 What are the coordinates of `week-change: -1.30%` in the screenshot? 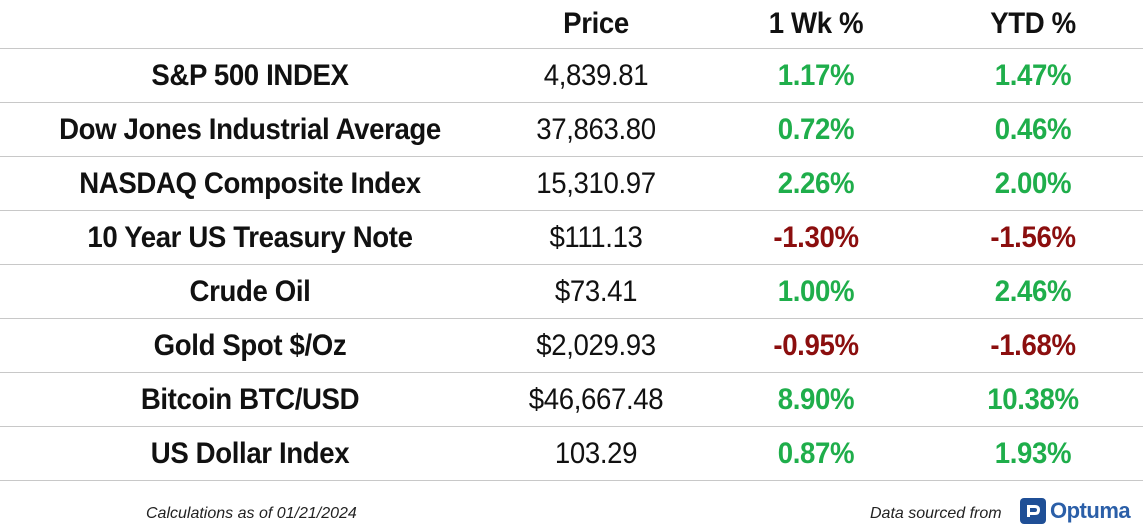 It's located at (816, 237).